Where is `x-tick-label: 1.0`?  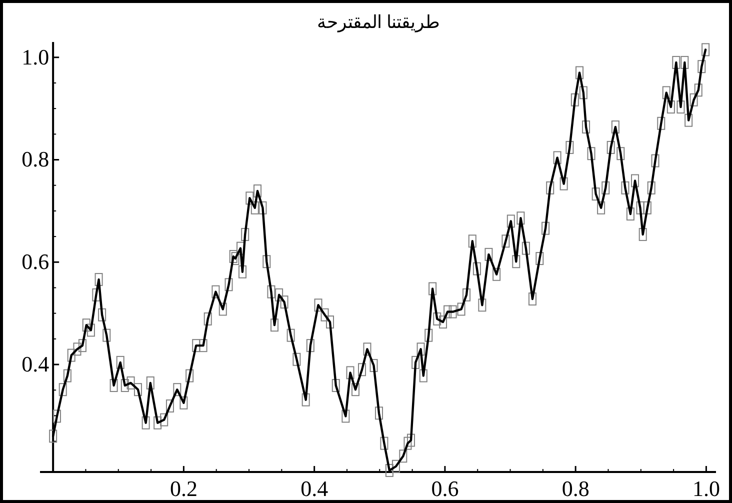
x-tick-label: 1.0 is located at coordinates (706, 488).